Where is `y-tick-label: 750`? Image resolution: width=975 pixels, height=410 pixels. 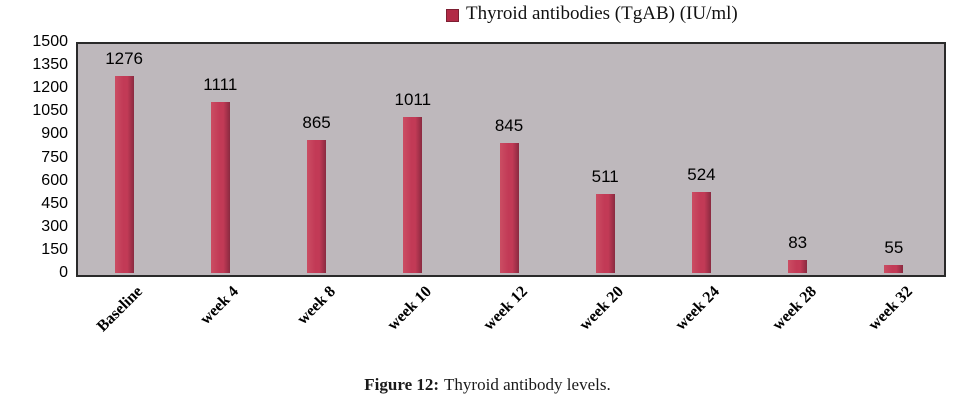
y-tick-label: 750 is located at coordinates (54, 157).